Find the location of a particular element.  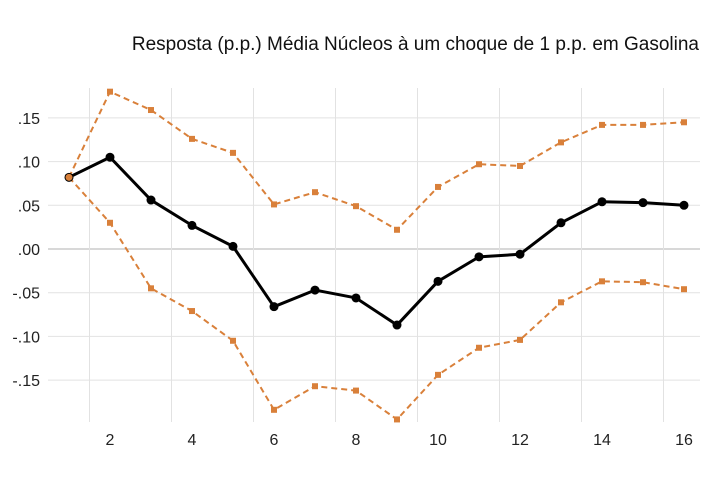

y-tick-label: .15 is located at coordinates (29, 119).